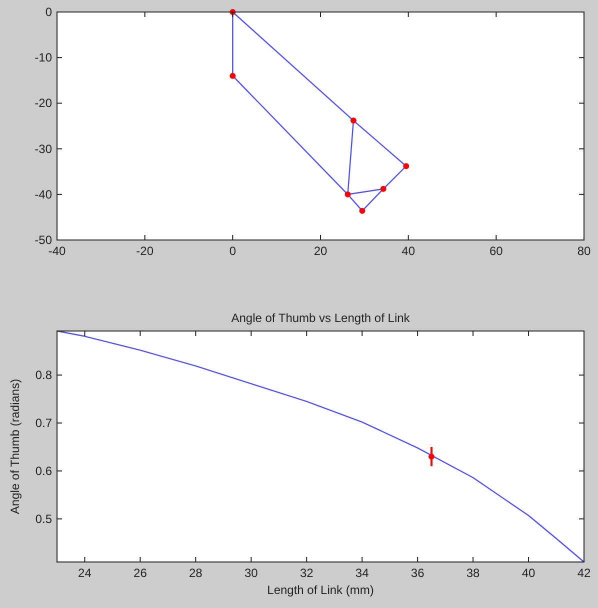  I want to click on y-tick-label: -10, so click(43, 57).